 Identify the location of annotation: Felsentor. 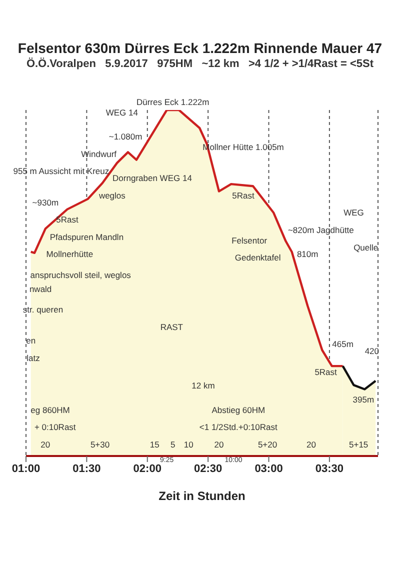
(250, 240).